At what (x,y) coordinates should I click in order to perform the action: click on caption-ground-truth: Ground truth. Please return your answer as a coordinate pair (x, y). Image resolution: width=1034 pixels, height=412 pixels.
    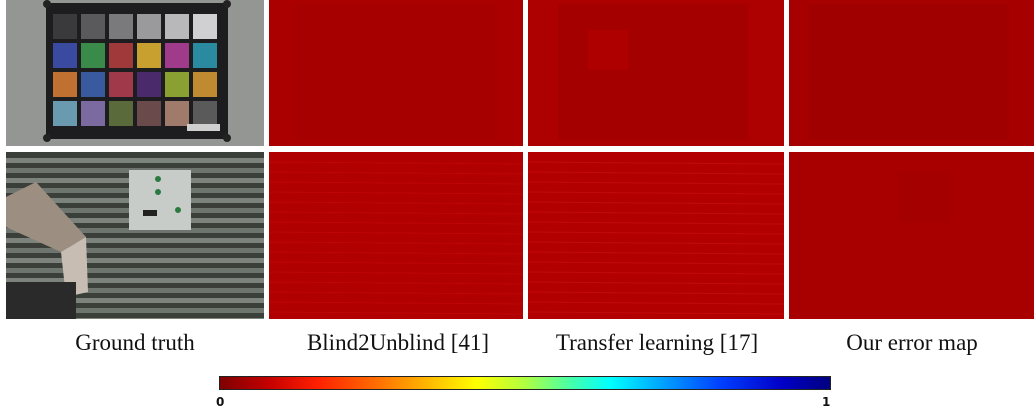
    Looking at the image, I should click on (135, 342).